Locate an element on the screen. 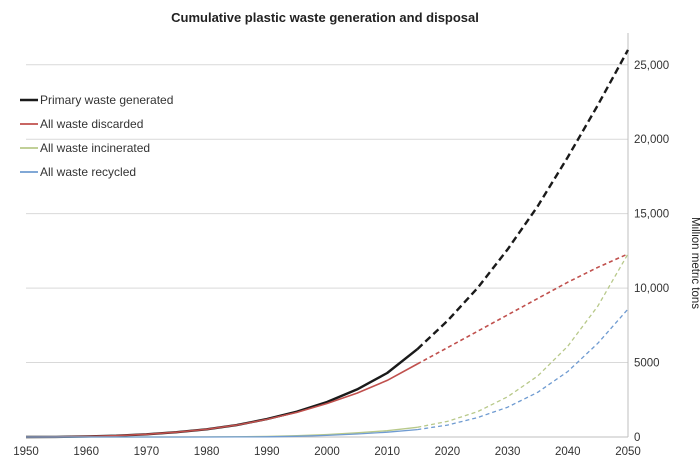  x-tick-label: 1970 is located at coordinates (147, 452).